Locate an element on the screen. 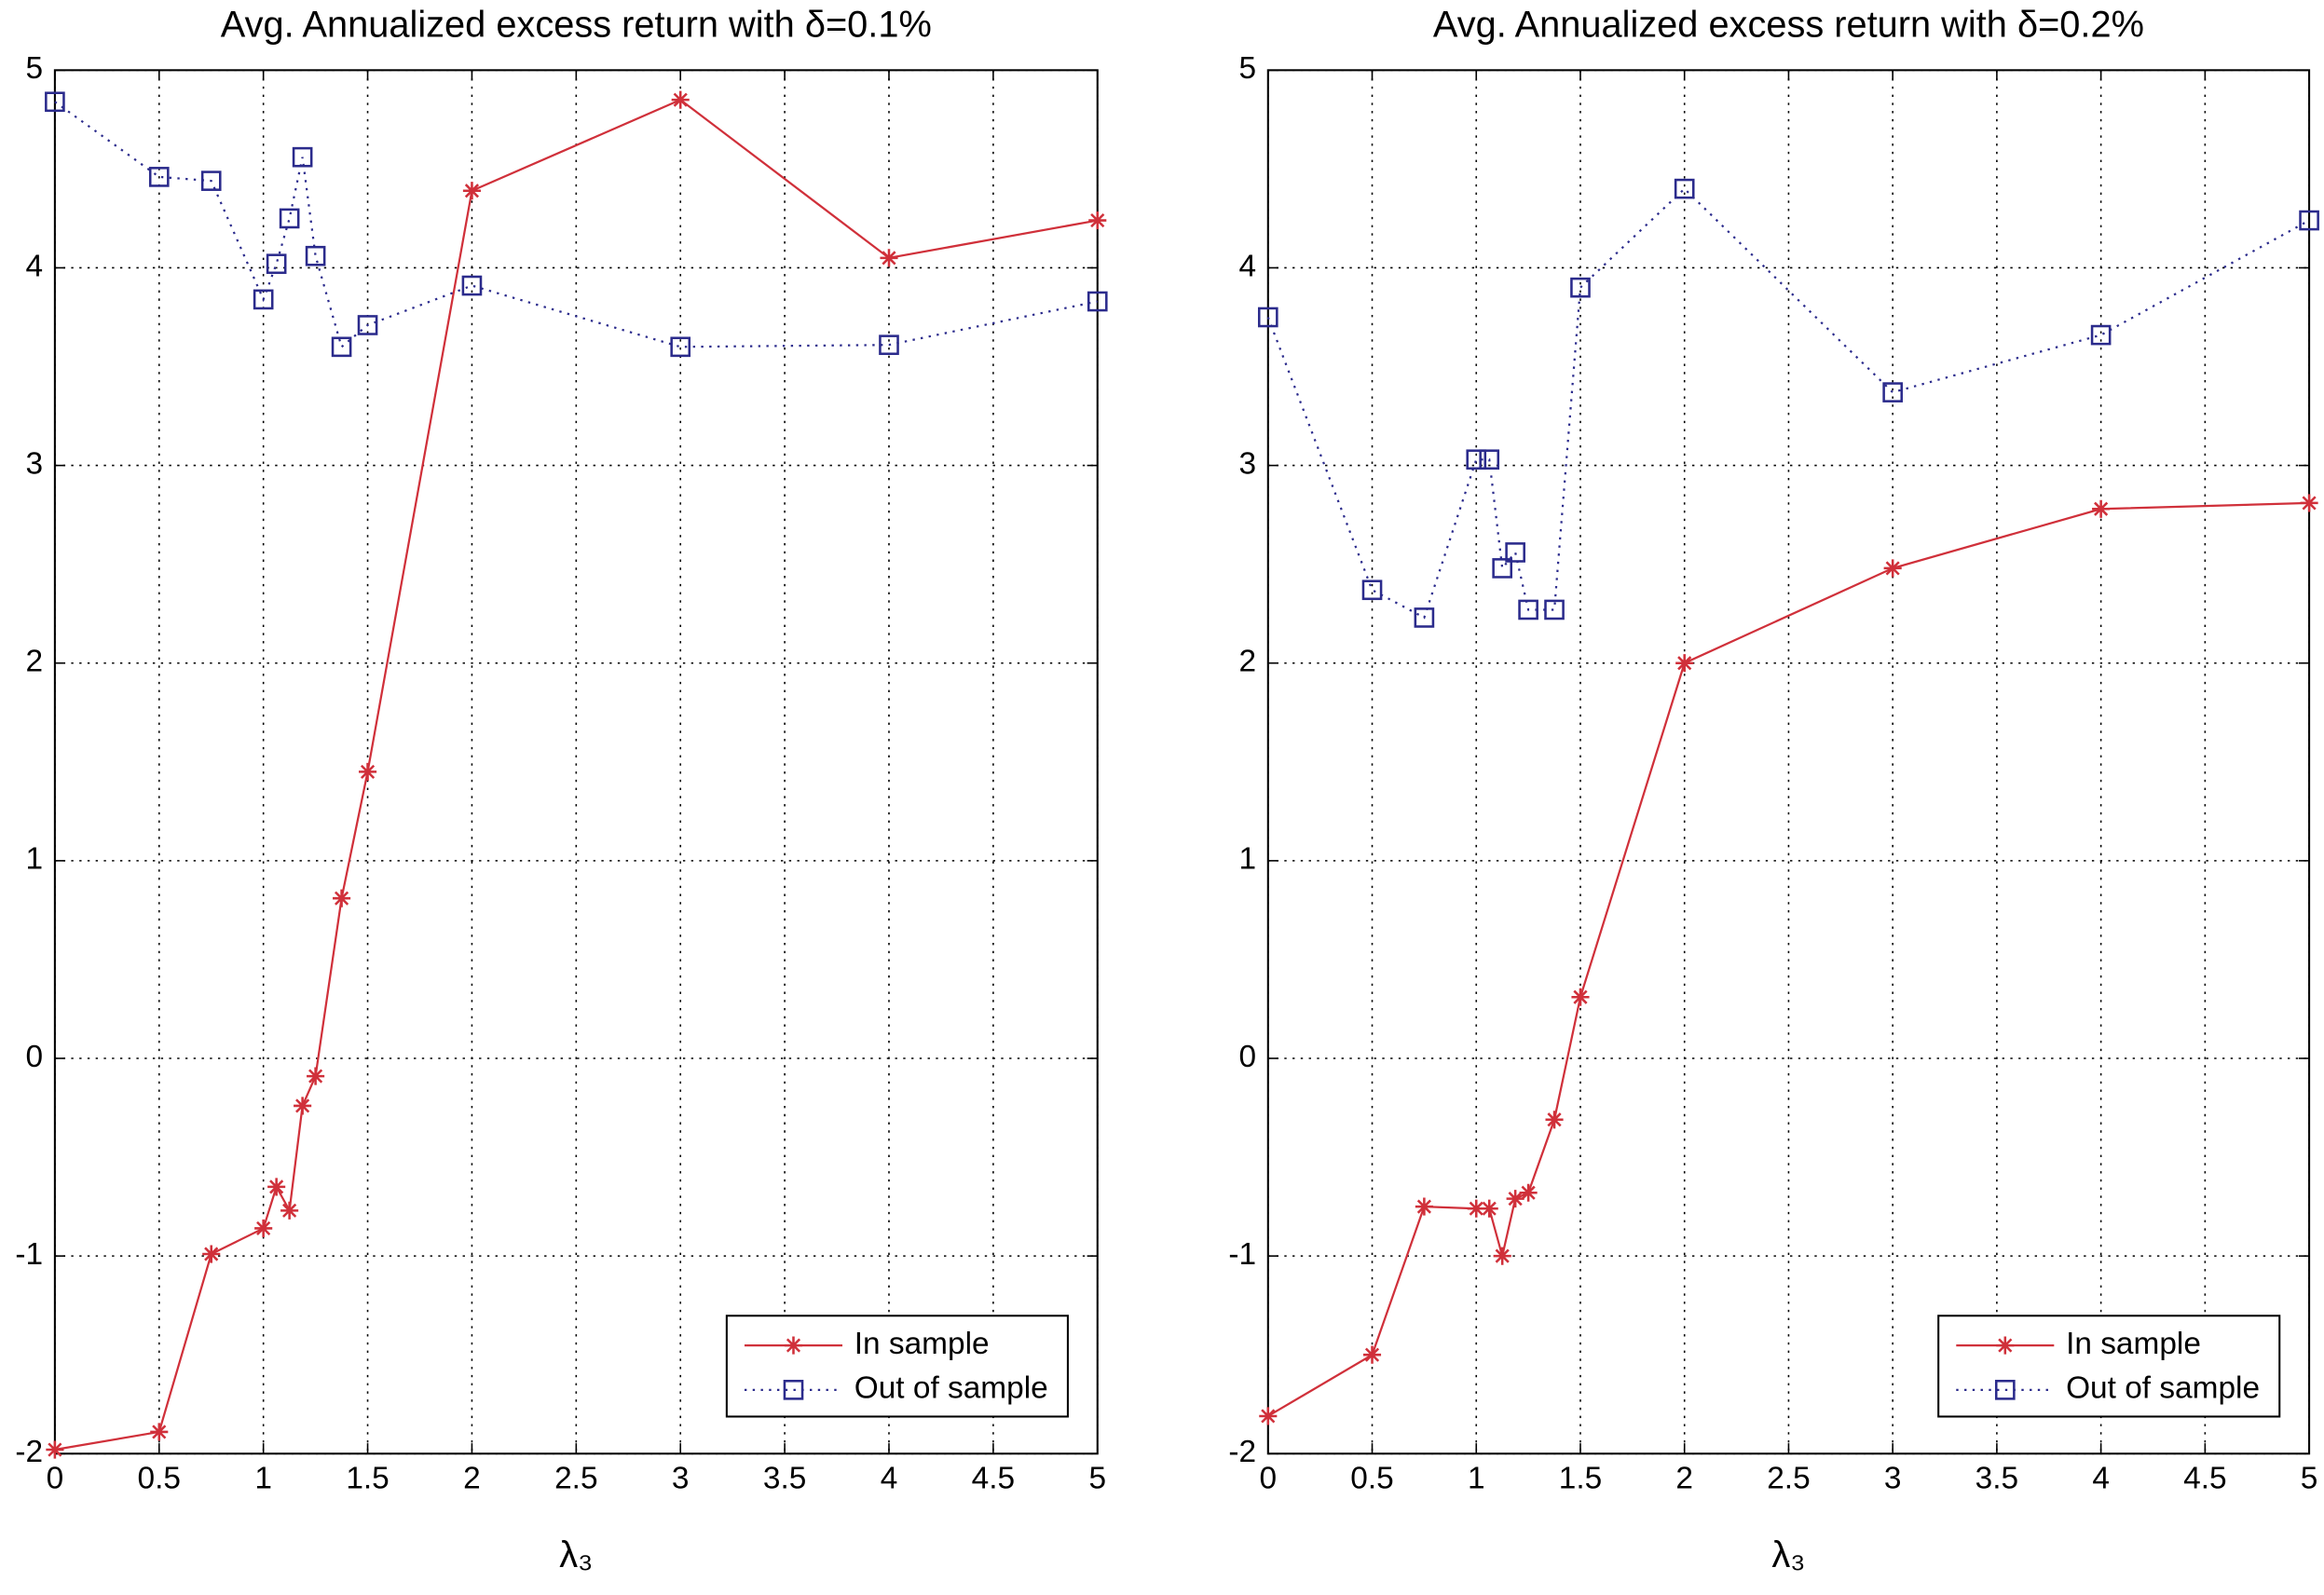 The height and width of the screenshot is (1595, 2324). y-tick-label: 5 is located at coordinates (35, 68).